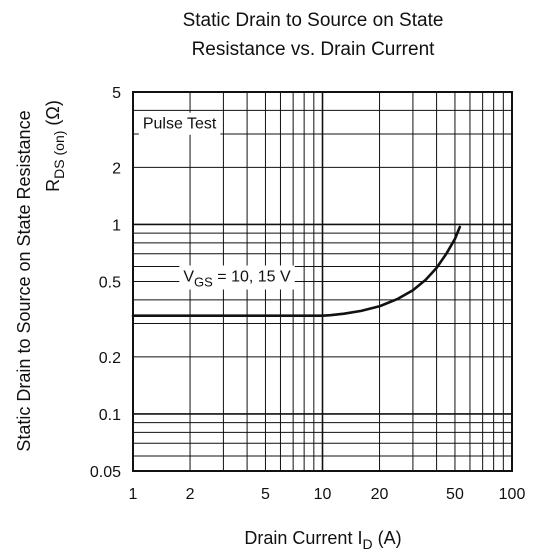  What do you see at coordinates (116, 93) in the screenshot?
I see `y-tick-label: 5` at bounding box center [116, 93].